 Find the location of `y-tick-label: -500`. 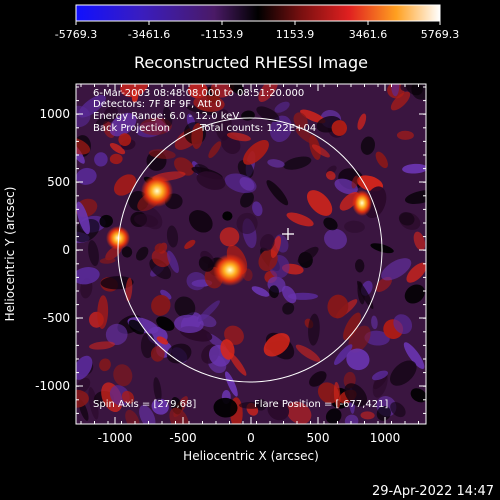

y-tick-label: -500 is located at coordinates (56, 318).